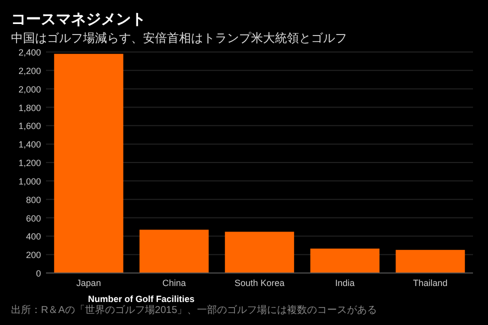 Image resolution: width=488 pixels, height=325 pixels. Describe the element at coordinates (29, 181) in the screenshot. I see `y-tick-label: 1,000` at that location.